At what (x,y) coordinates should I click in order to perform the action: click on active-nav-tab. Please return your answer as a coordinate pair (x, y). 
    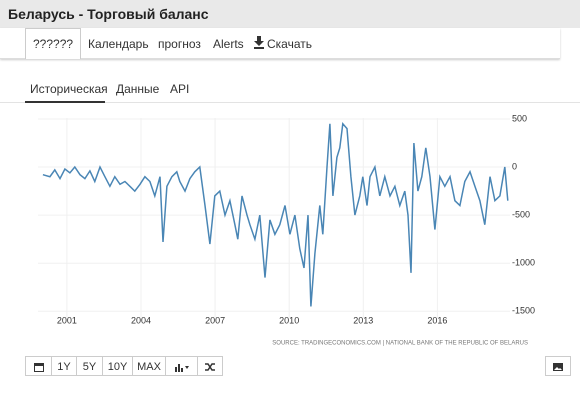
    Looking at the image, I should click on (53, 43).